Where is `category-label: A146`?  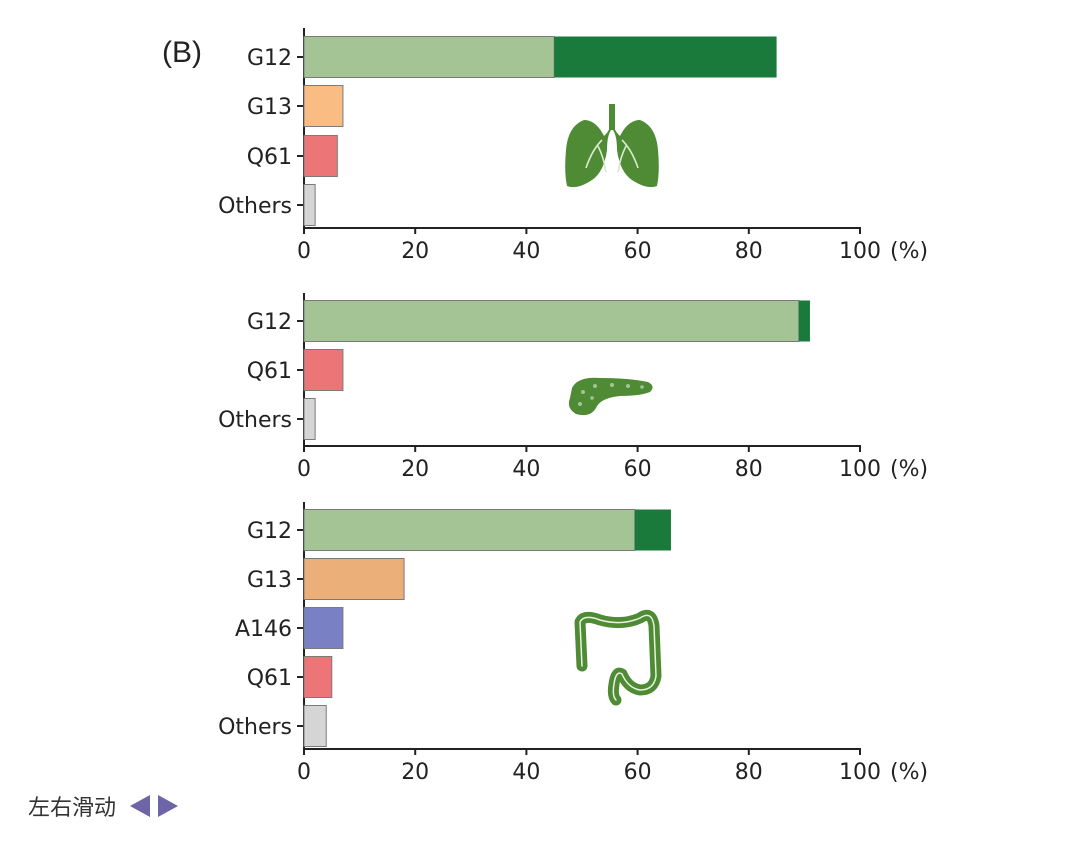 category-label: A146 is located at coordinates (263, 629).